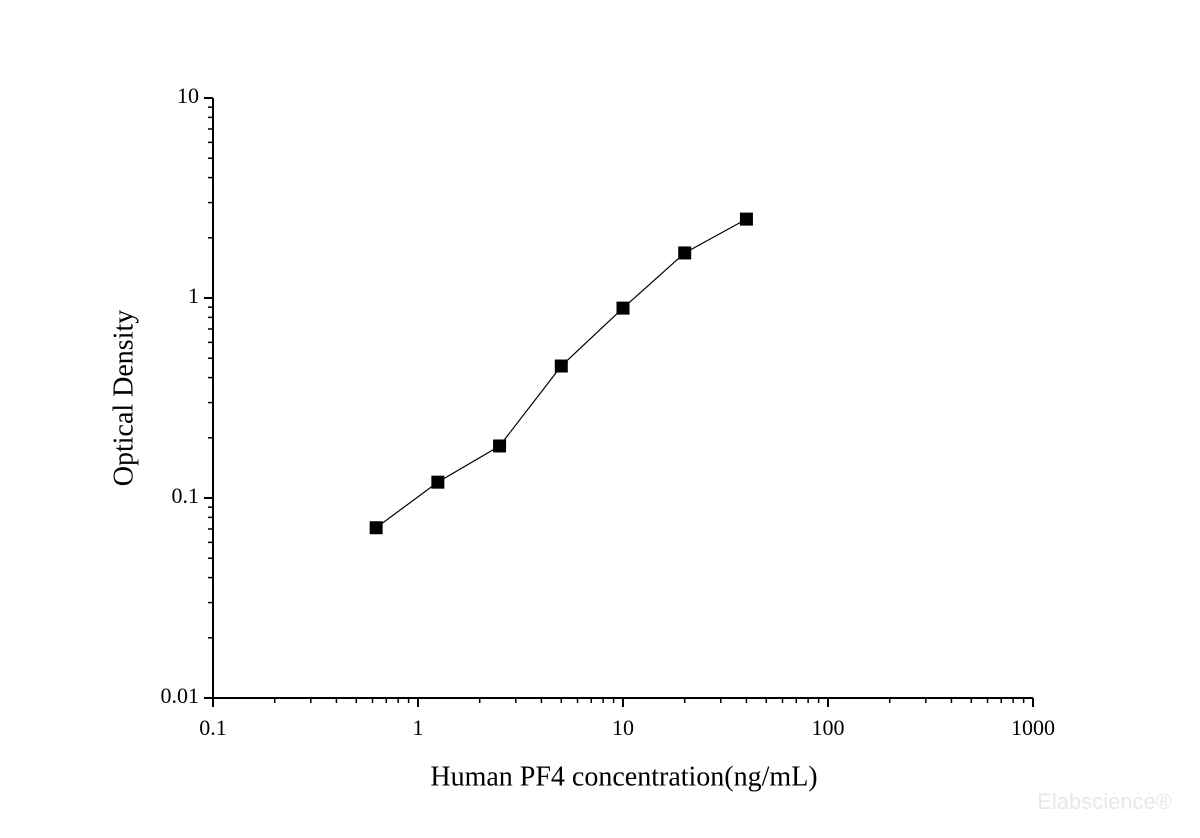 The width and height of the screenshot is (1200, 838). What do you see at coordinates (1104, 801) in the screenshot?
I see `watermark: Elabscience®` at bounding box center [1104, 801].